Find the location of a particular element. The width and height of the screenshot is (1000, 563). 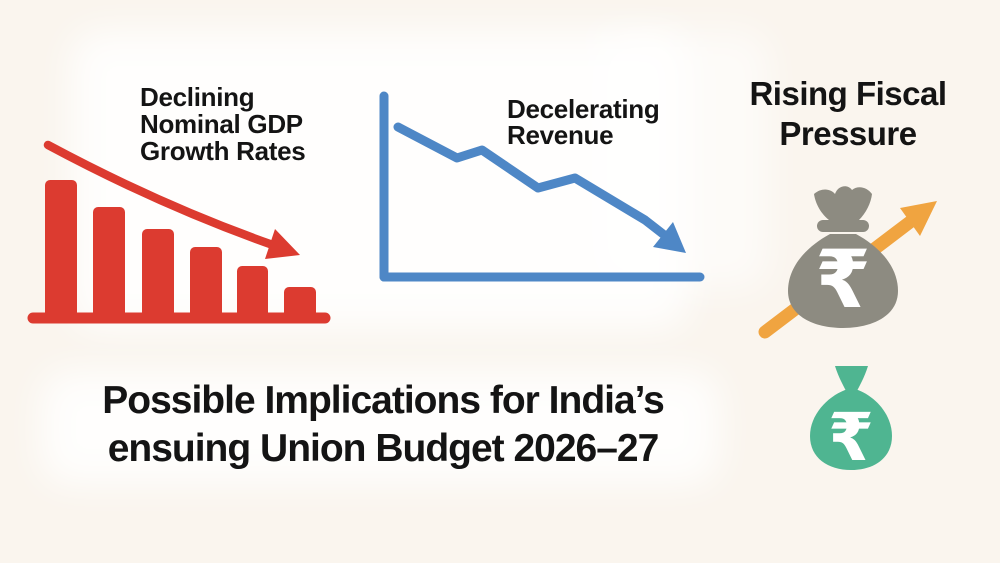

revenue-label: Decelerating Revenue is located at coordinates (583, 122).